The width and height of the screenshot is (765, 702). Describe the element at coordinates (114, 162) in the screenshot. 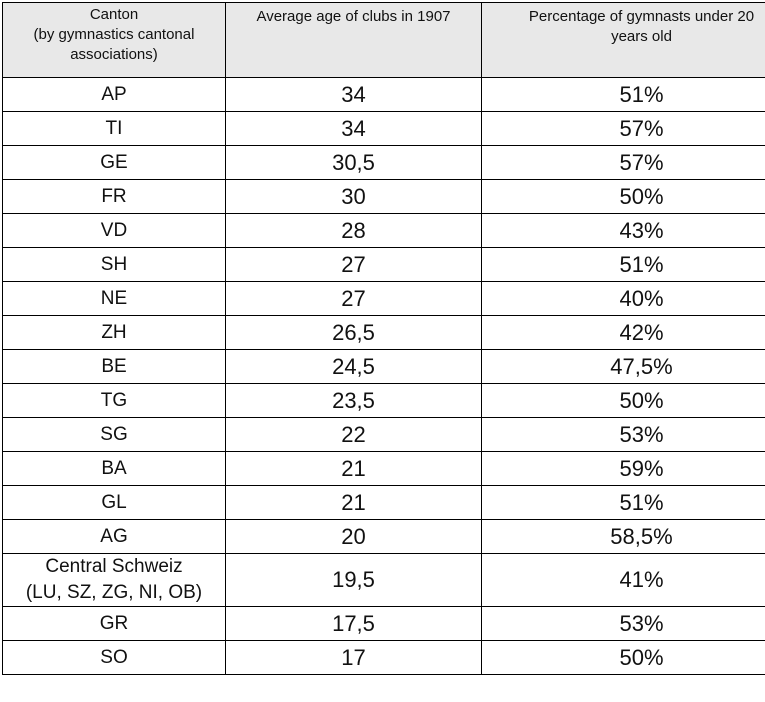

I see `canton-cell: GE` at that location.